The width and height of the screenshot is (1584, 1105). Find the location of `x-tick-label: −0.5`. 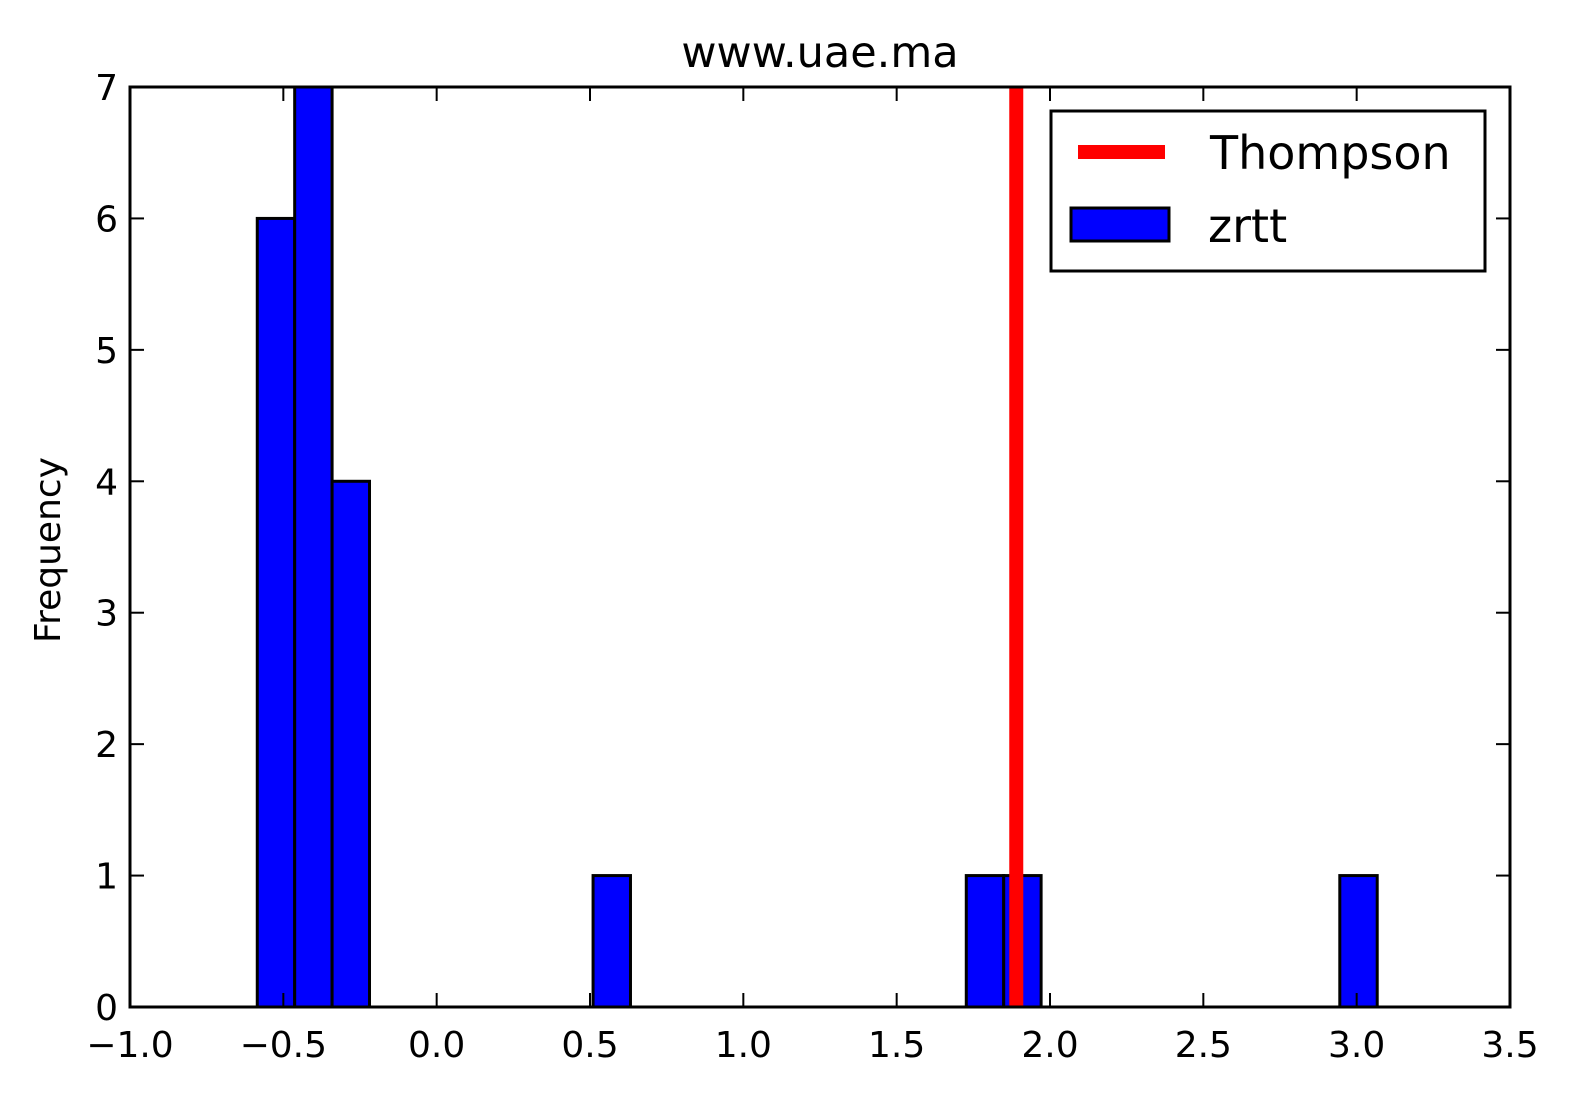

x-tick-label: −0.5 is located at coordinates (283, 1045).